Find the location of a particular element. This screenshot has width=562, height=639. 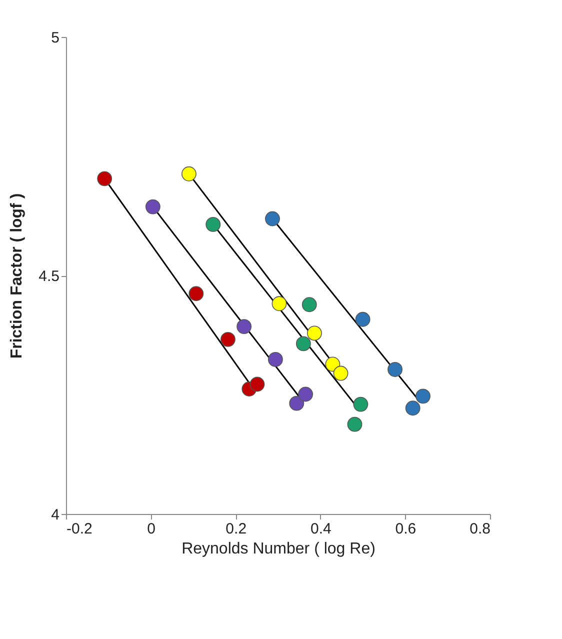

y-axis-title: Friction Factor ( logf ) is located at coordinates (17, 276).